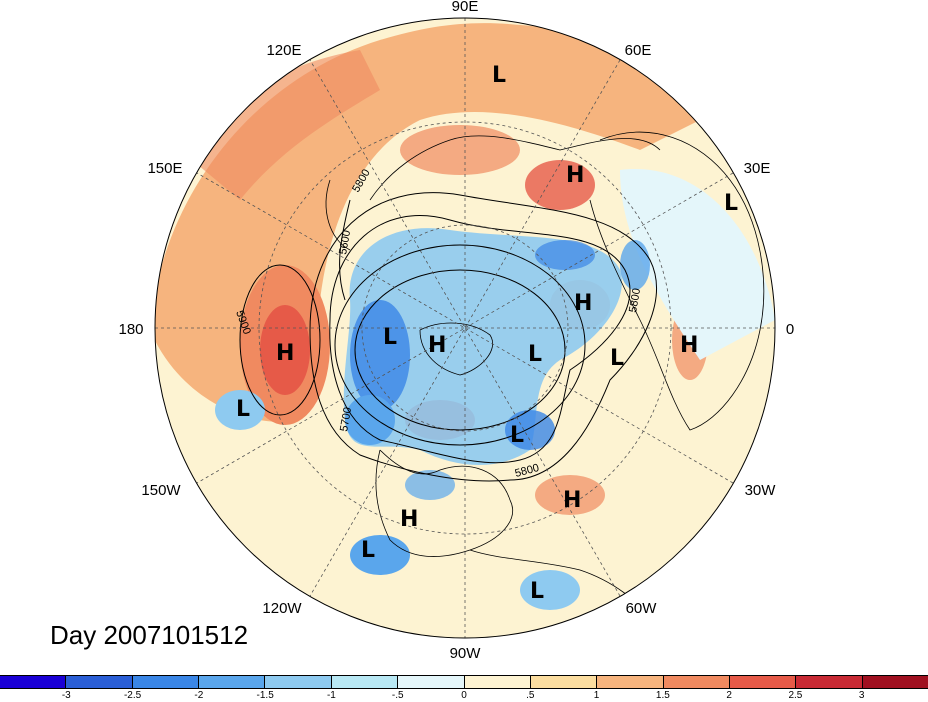 Image resolution: width=928 pixels, height=702 pixels. I want to click on lon-label: 60E, so click(638, 50).